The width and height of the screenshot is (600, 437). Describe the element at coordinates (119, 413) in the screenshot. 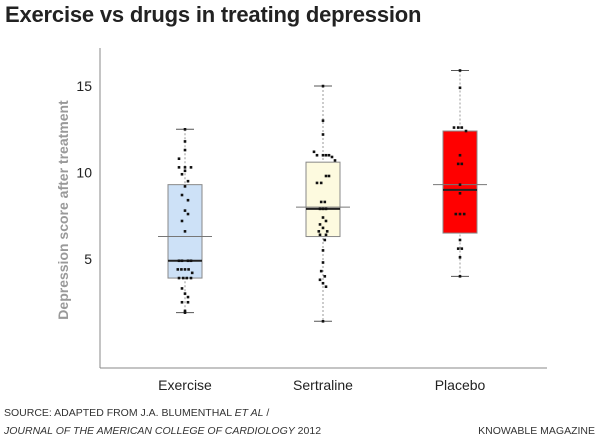

I see `source-prefix: SOURCE: ADAPTED FROM J.A. BLUMENTHAL` at that location.